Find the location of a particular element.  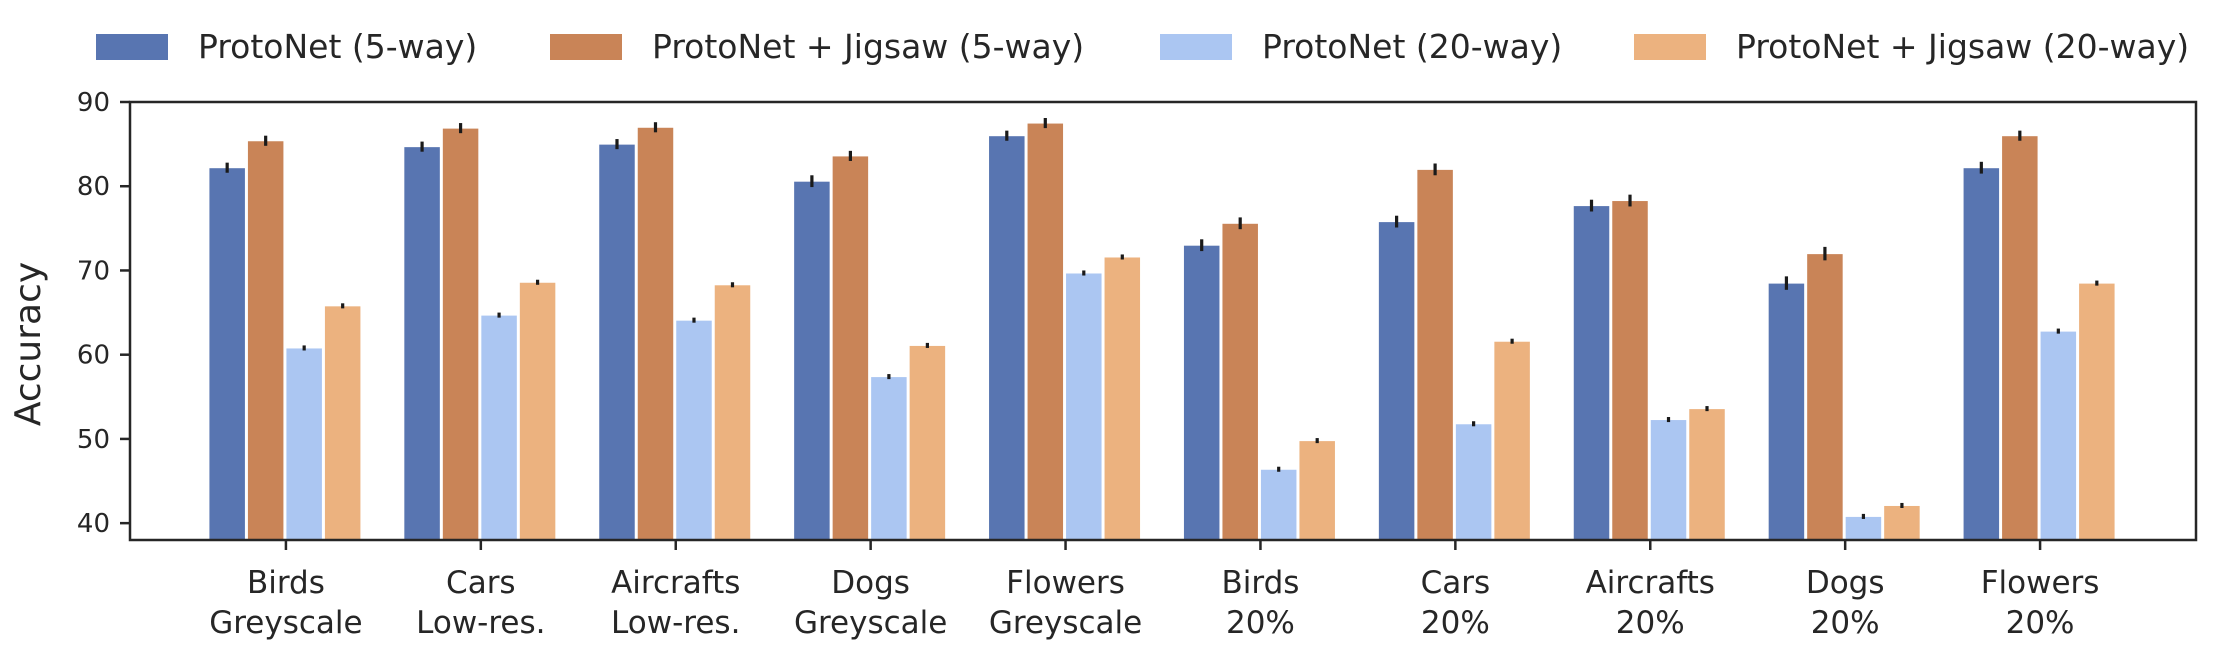

y-tick-label: 90 is located at coordinates (93, 103).